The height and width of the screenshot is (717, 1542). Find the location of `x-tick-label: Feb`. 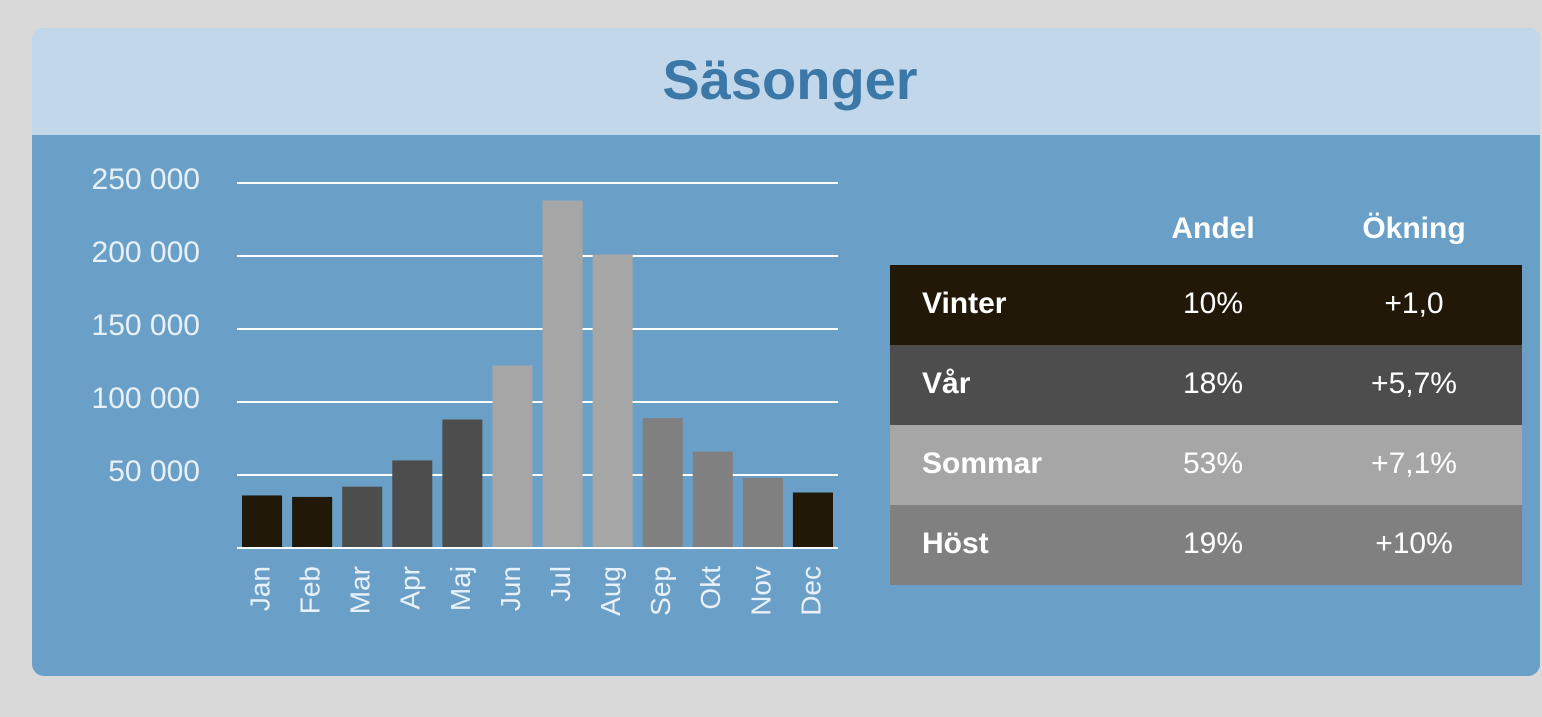

x-tick-label: Feb is located at coordinates (310, 590).